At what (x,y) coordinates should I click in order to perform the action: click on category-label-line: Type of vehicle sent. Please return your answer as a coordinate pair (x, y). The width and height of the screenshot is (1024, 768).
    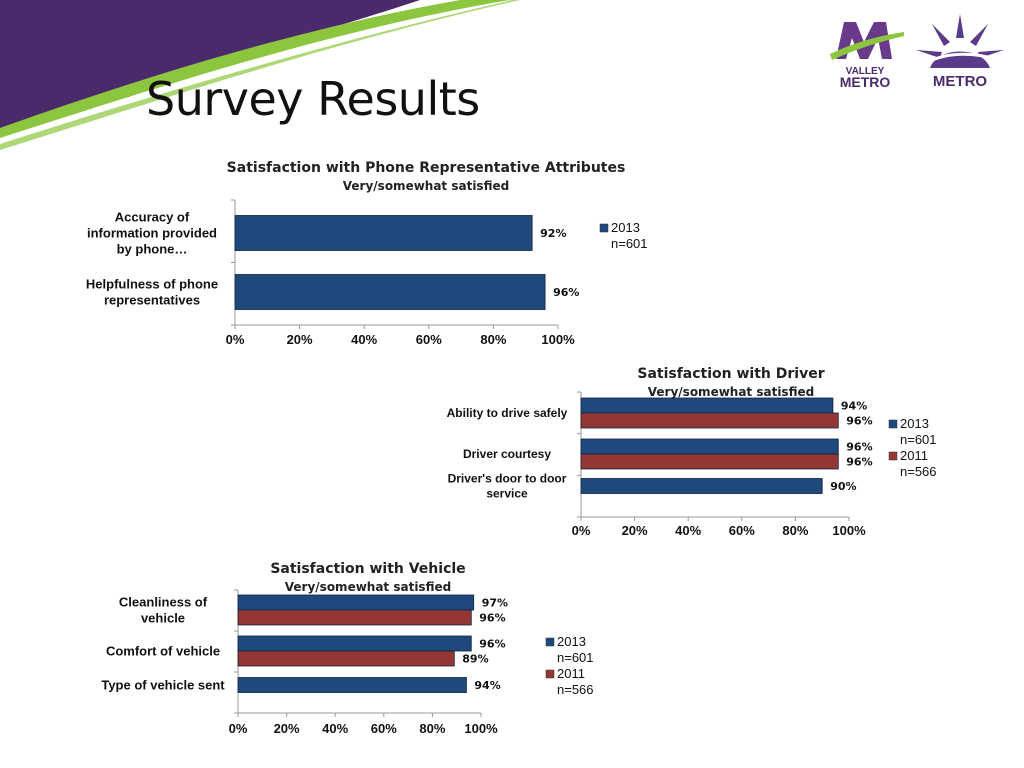
    Looking at the image, I should click on (163, 685).